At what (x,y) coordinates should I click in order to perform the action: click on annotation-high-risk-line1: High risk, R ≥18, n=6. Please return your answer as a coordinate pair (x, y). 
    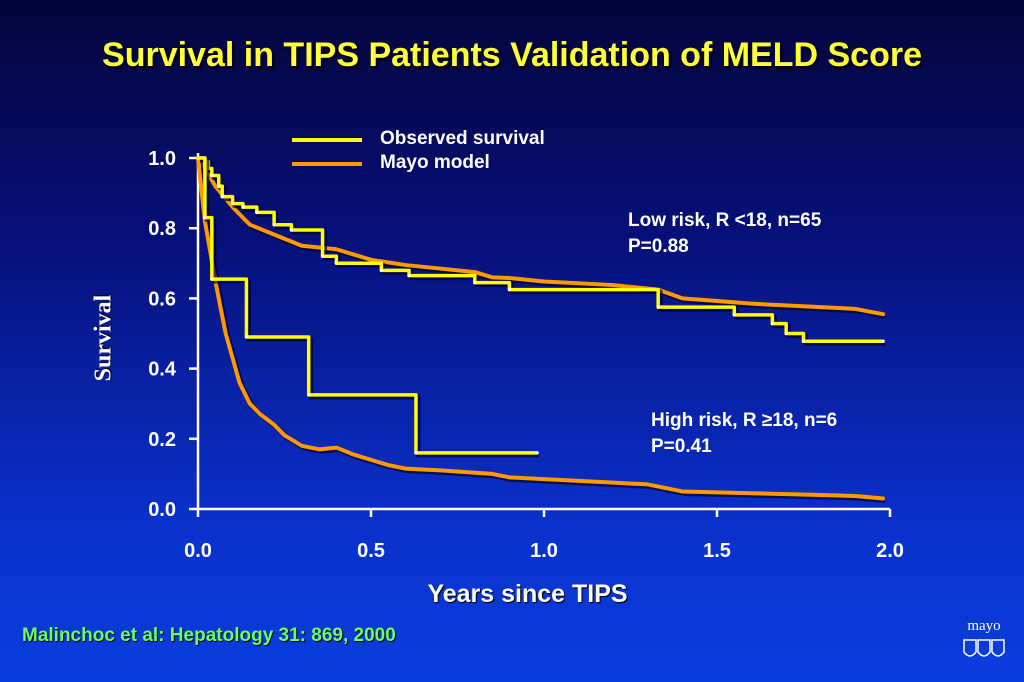
    Looking at the image, I should click on (744, 420).